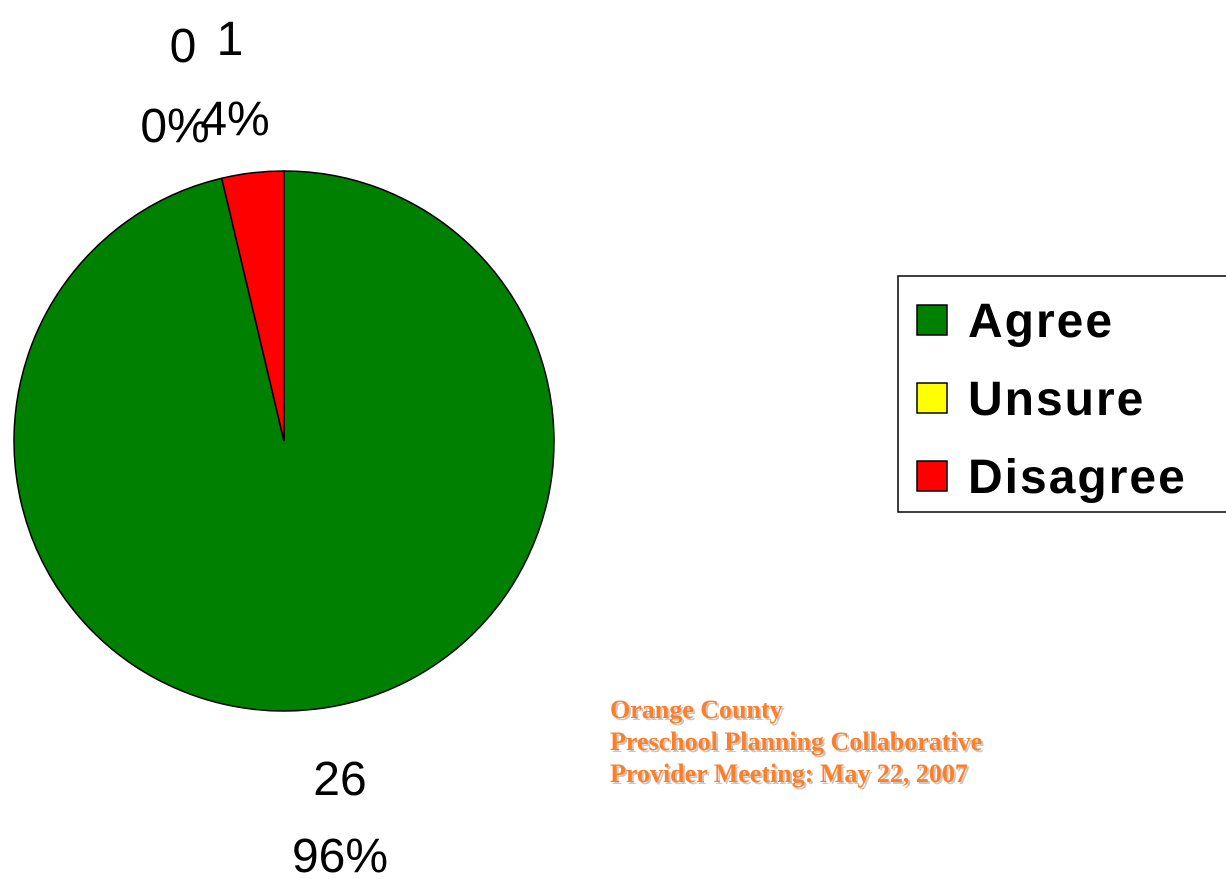 The image size is (1226, 879). I want to click on legend-label: Agree, so click(1041, 321).